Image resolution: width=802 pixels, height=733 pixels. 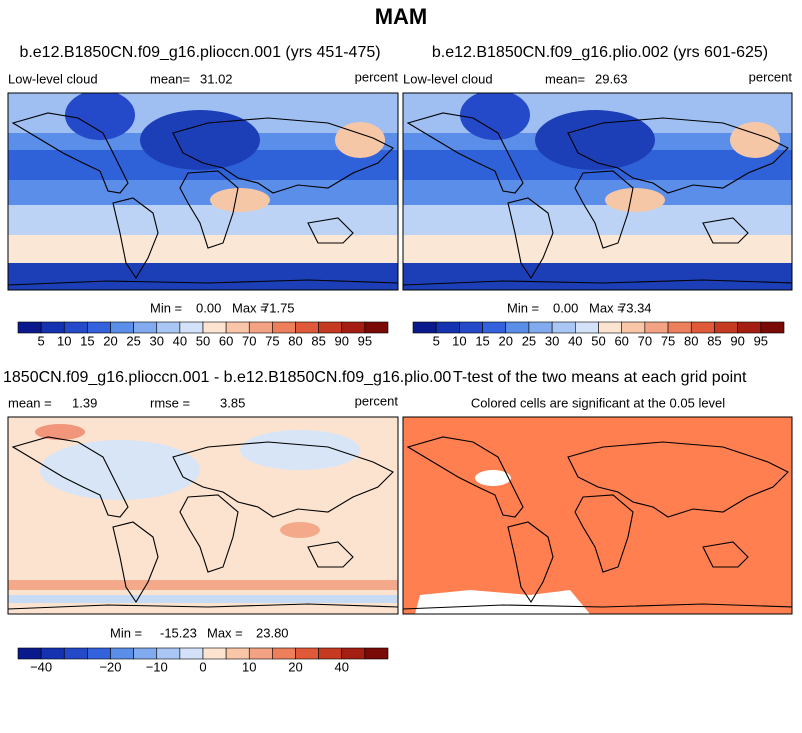 What do you see at coordinates (318, 340) in the screenshot?
I see `colorbar-label: 85` at bounding box center [318, 340].